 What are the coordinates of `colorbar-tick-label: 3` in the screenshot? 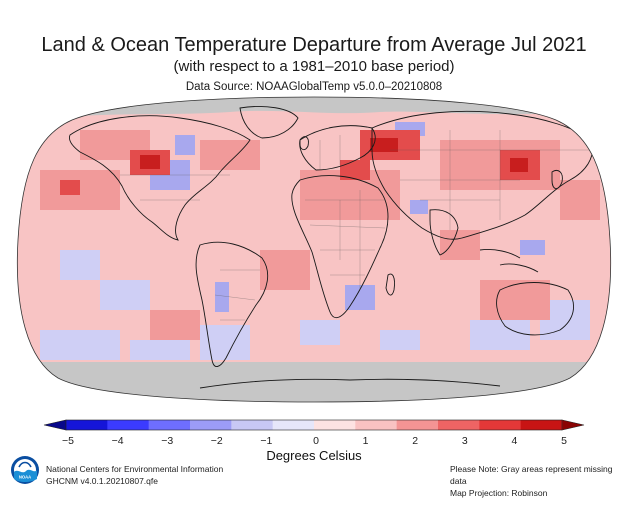 It's located at (464, 441).